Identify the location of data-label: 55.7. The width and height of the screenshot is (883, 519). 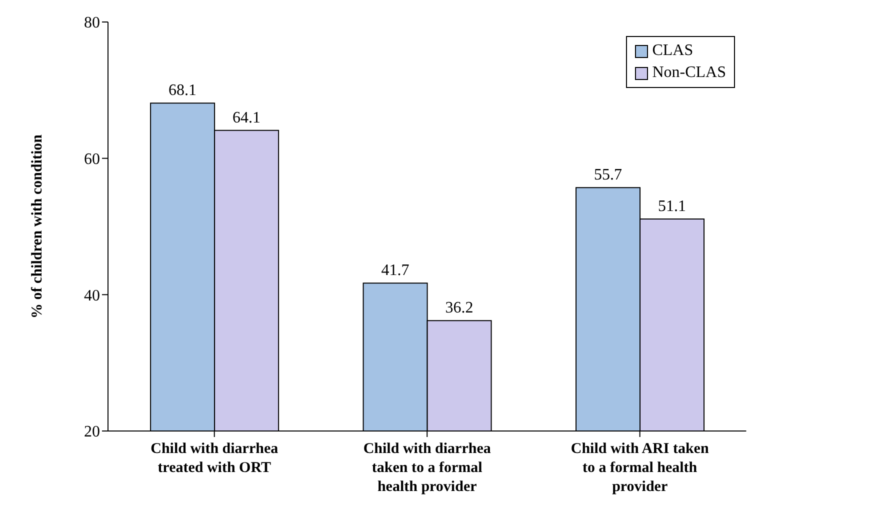
(608, 175).